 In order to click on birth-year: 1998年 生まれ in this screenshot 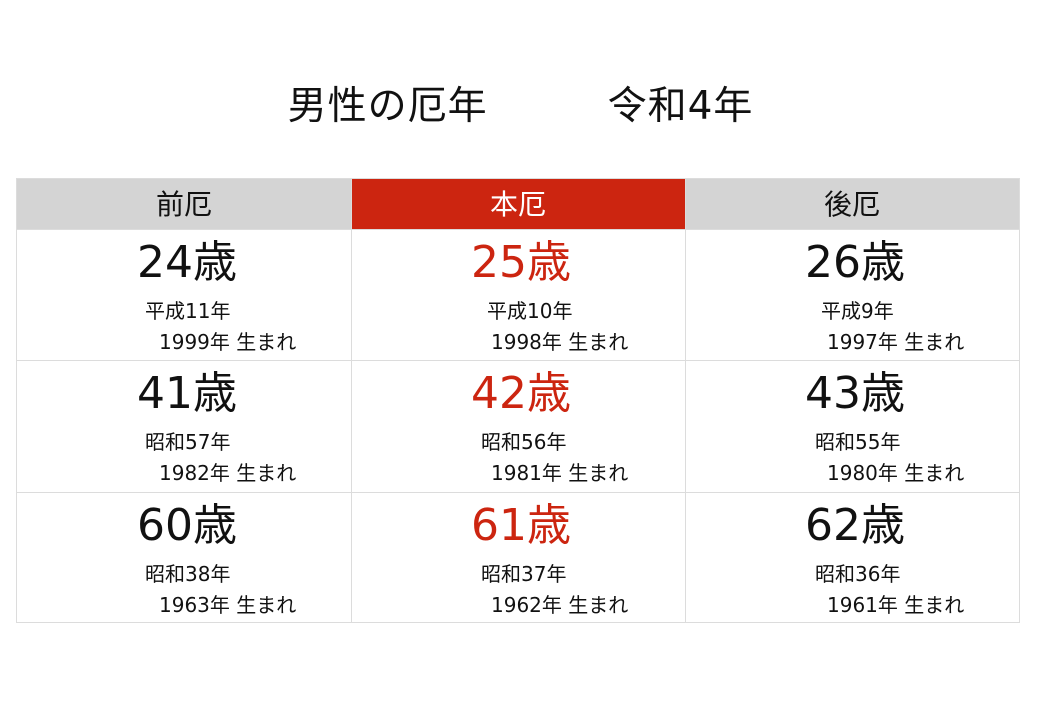, I will do `click(560, 342)`.